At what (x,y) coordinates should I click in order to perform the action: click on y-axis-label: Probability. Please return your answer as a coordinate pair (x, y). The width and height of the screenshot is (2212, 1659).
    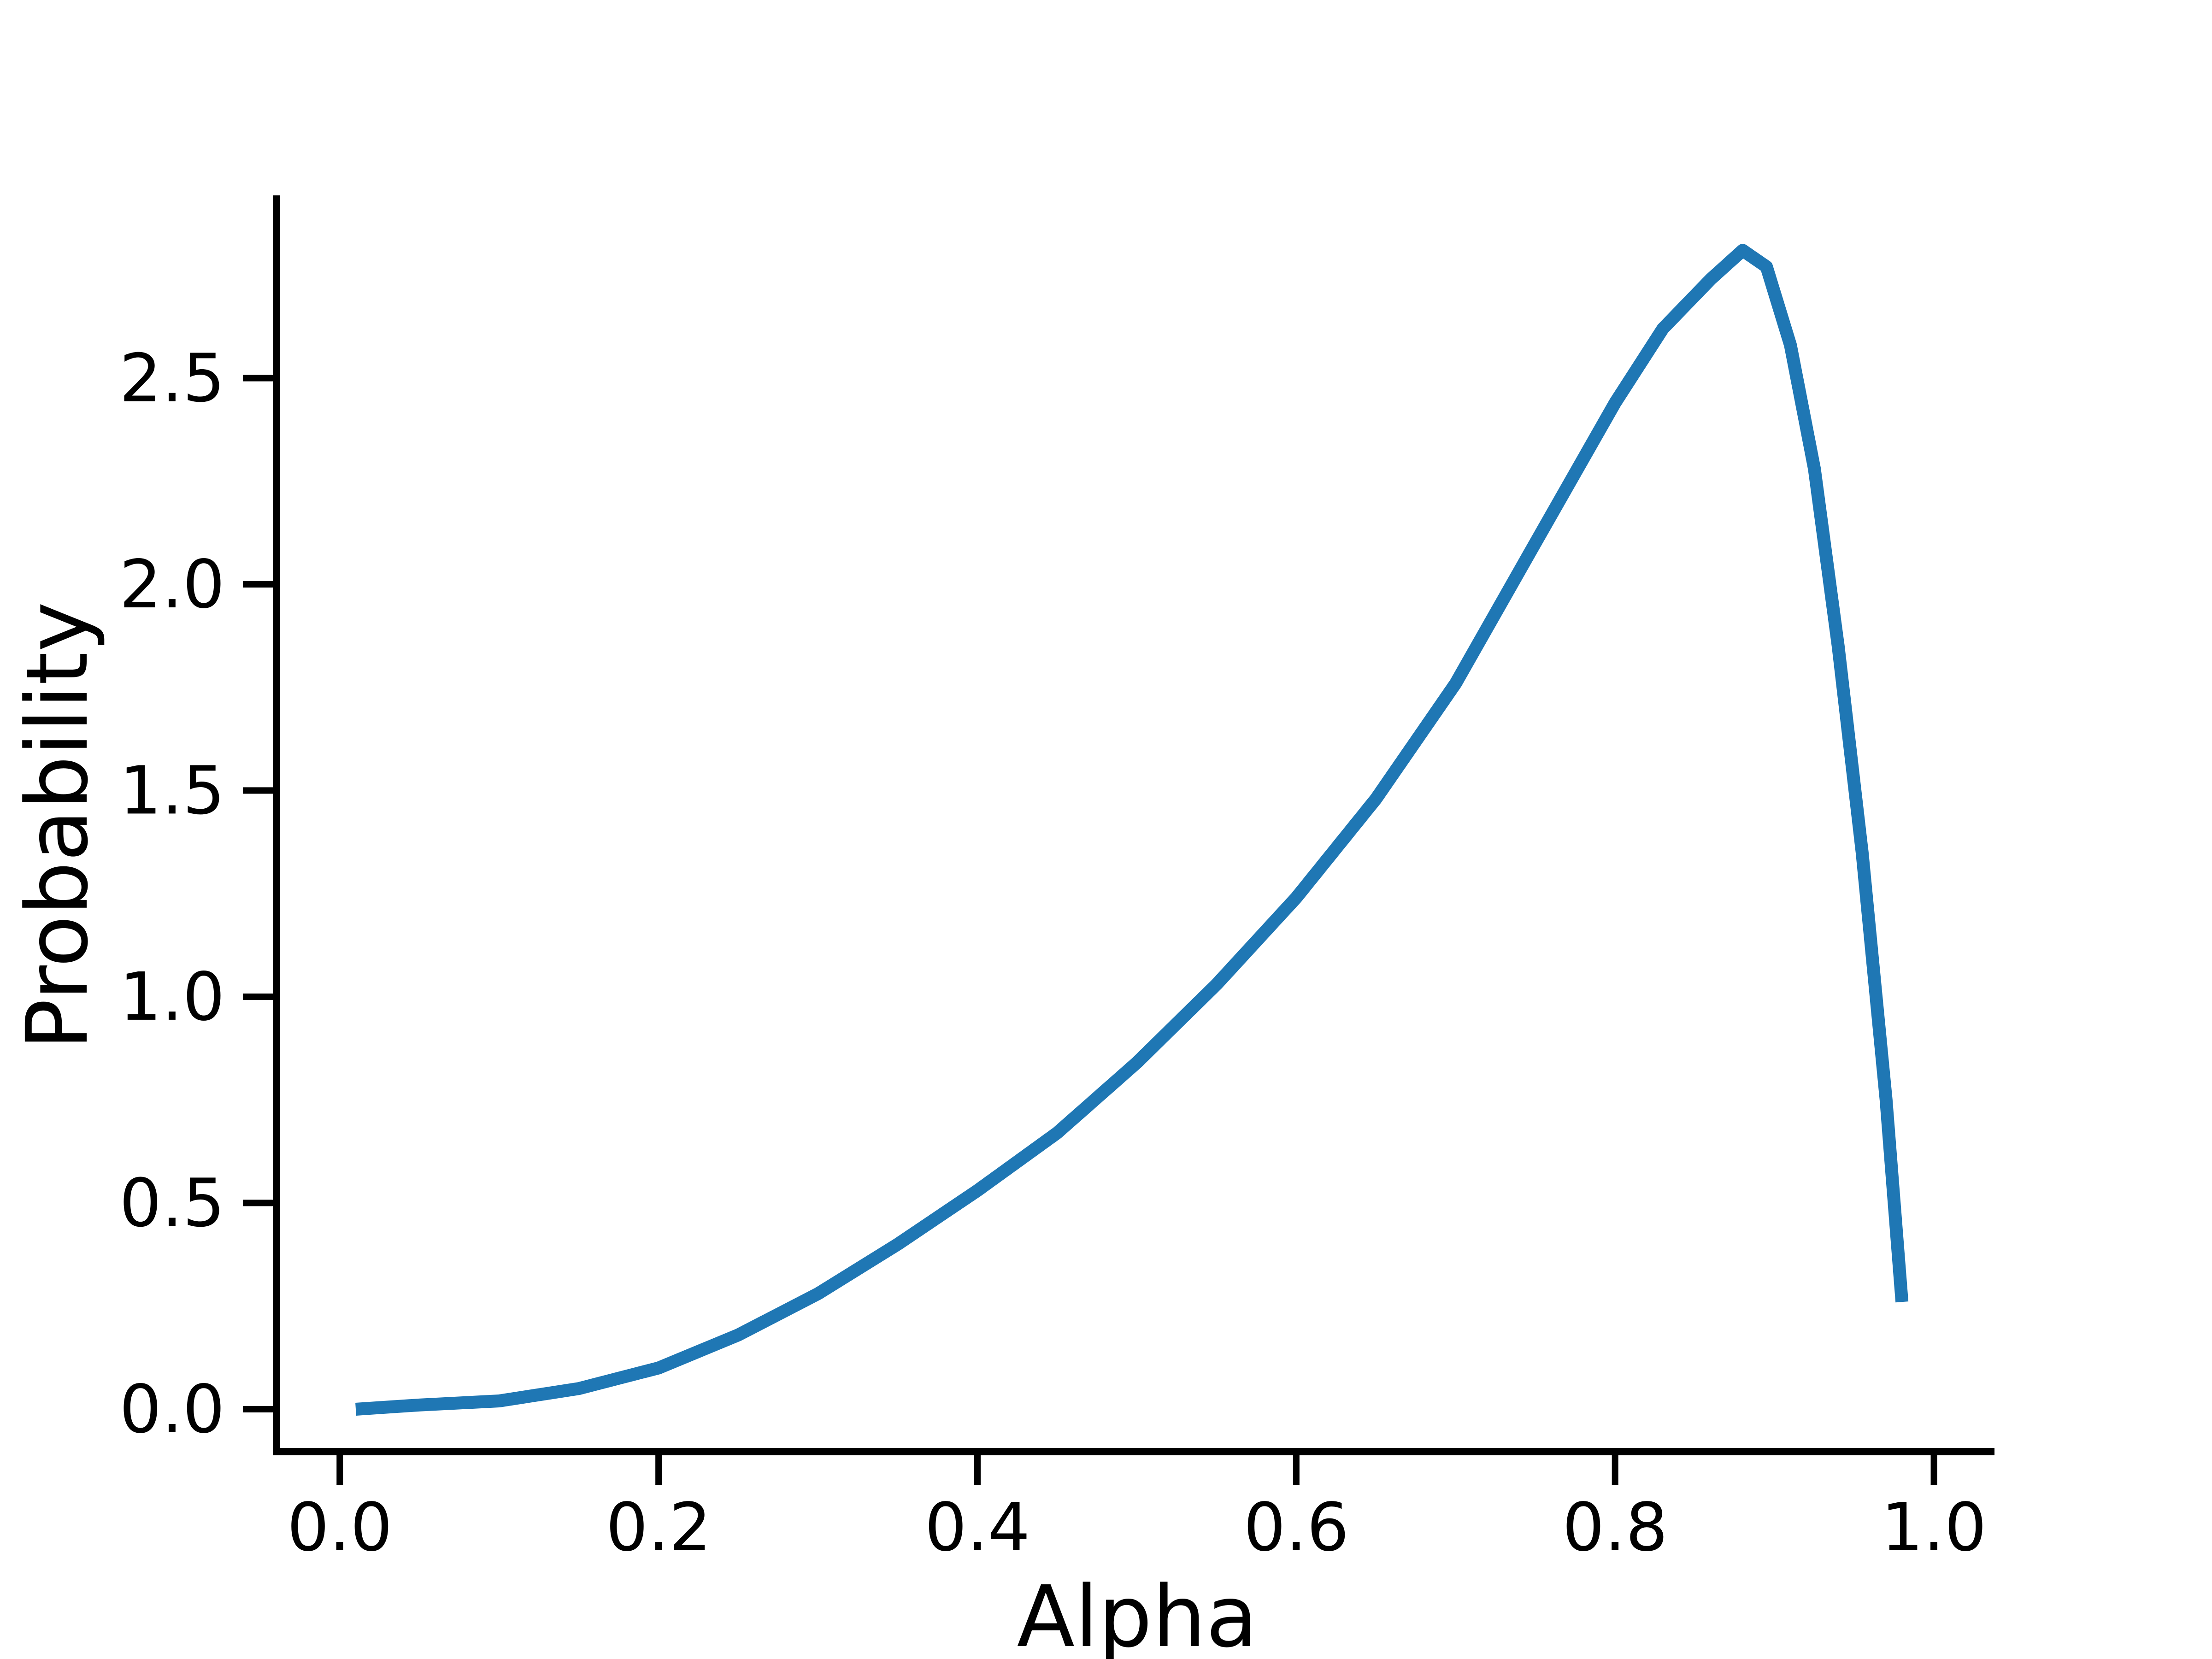
    Looking at the image, I should click on (57, 826).